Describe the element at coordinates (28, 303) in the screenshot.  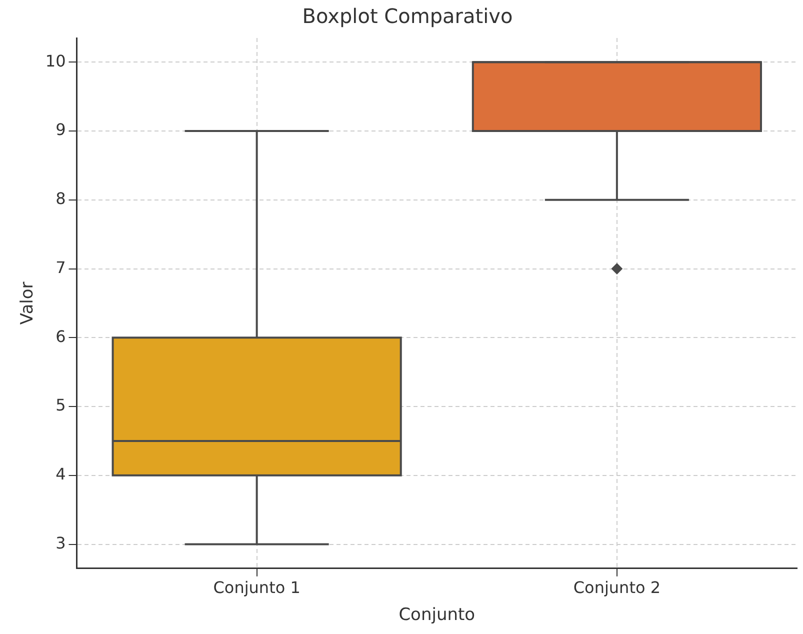
I see `y-axis-title: Valor` at that location.